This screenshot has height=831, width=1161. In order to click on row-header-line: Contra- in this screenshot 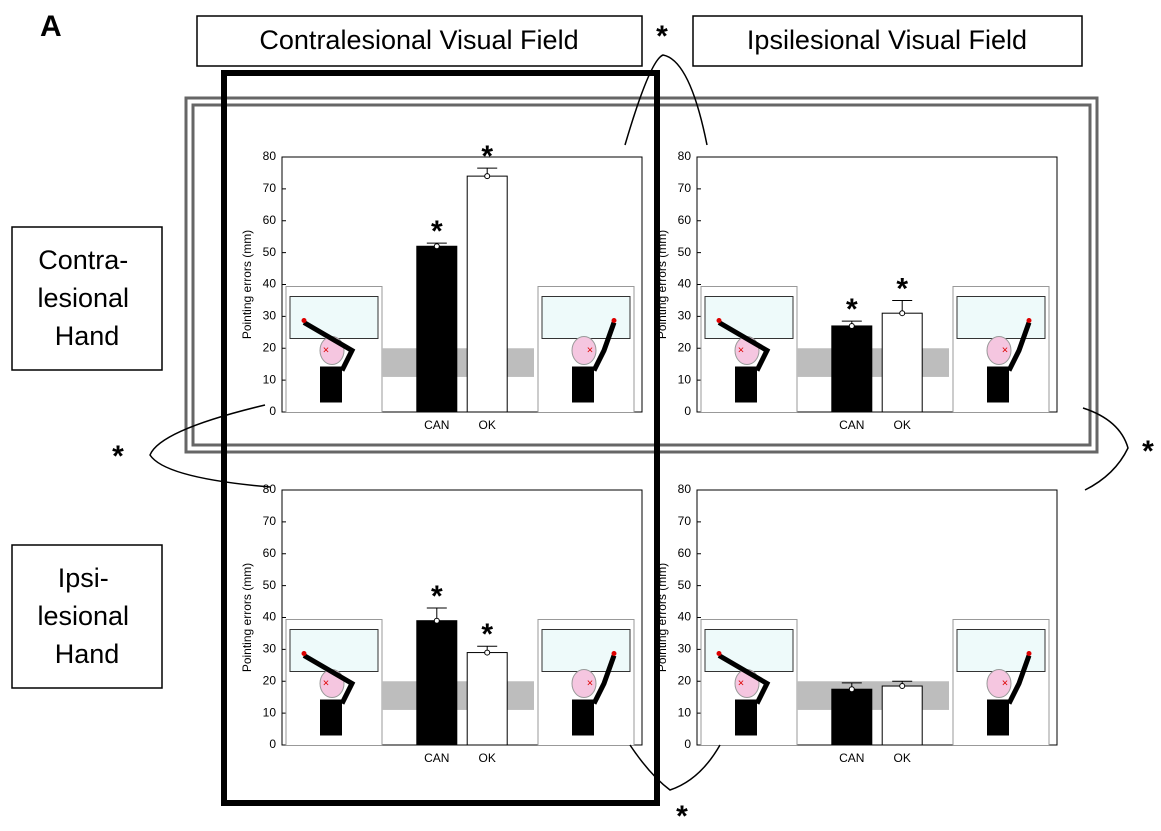, I will do `click(83, 260)`.